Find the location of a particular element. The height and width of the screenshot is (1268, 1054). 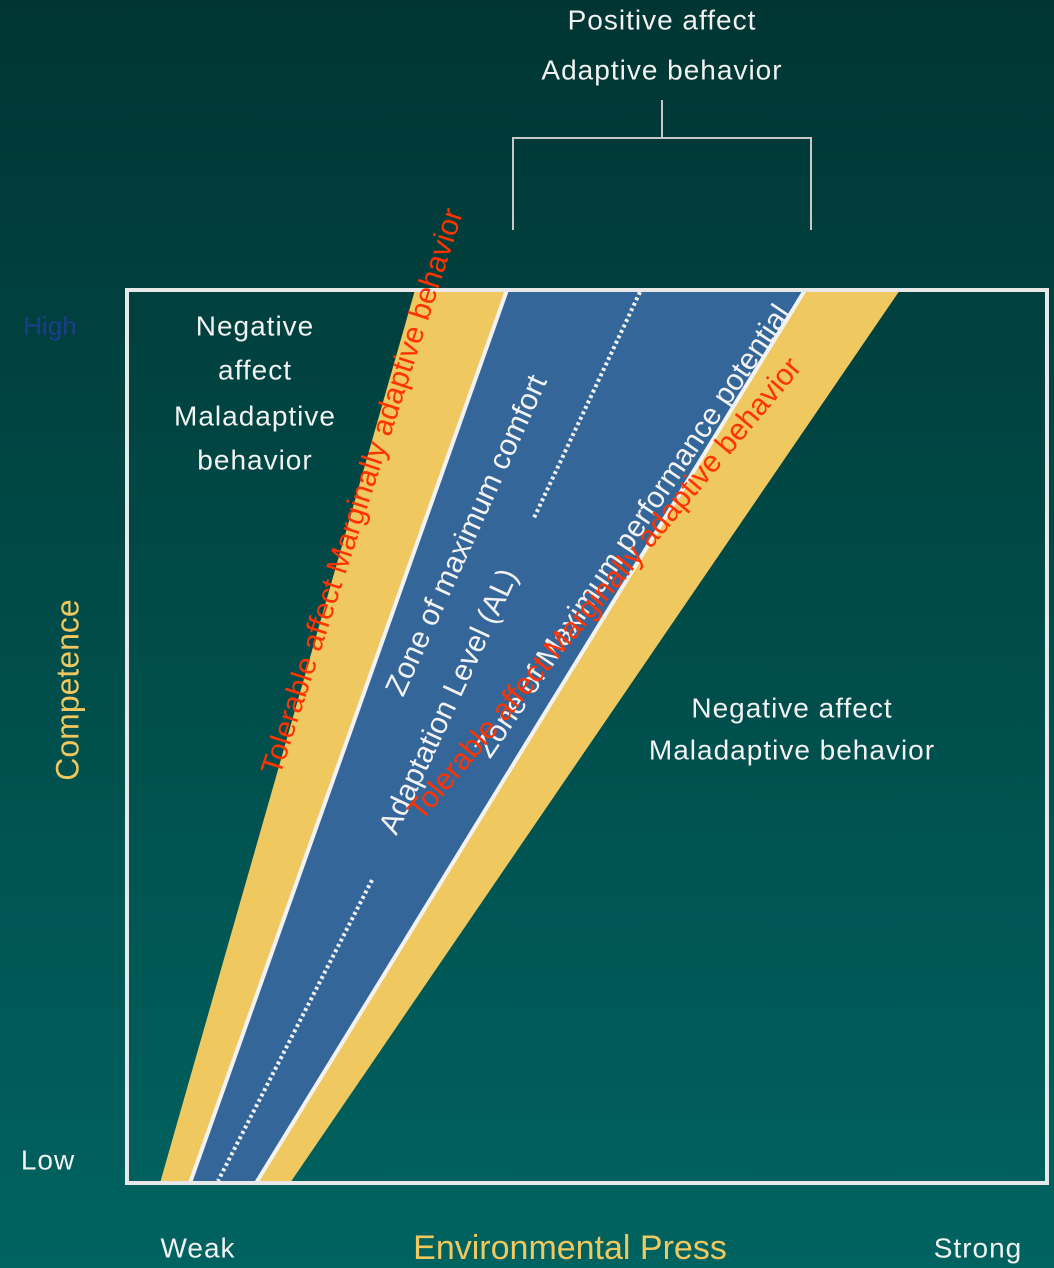

region-label: Maladaptive behavior is located at coordinates (792, 749).